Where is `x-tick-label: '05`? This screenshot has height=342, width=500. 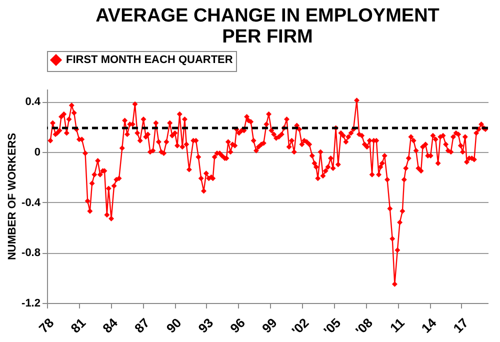 x-tick-label: '05 is located at coordinates (332, 326).